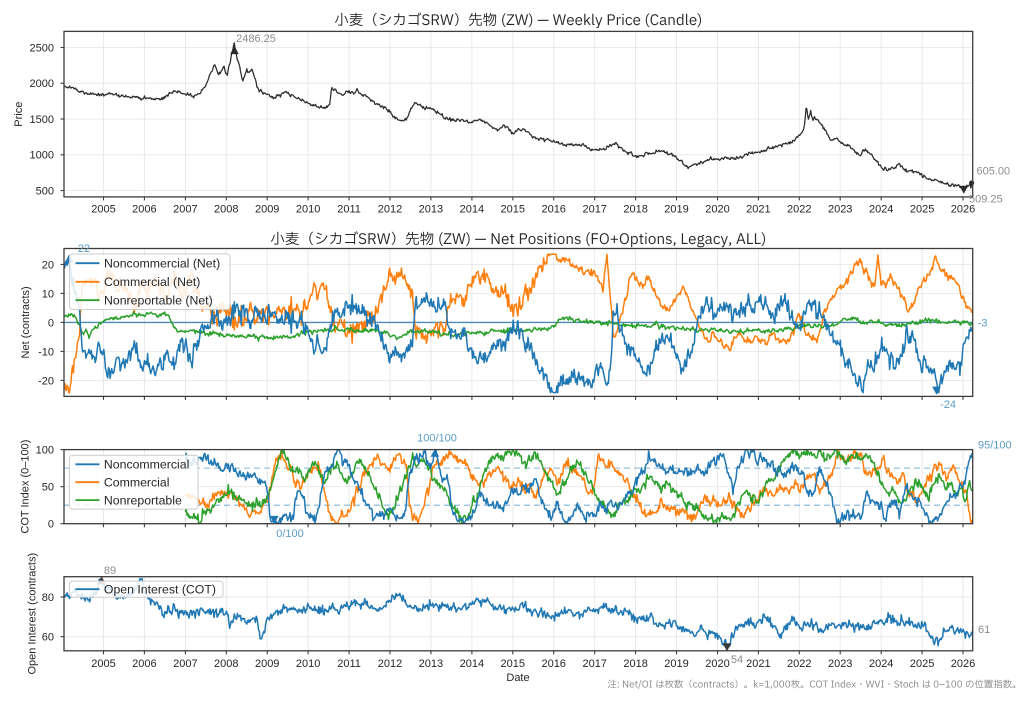 The width and height of the screenshot is (1024, 704). What do you see at coordinates (162, 264) in the screenshot?
I see `svg-text: Noncommercial (Net)` at bounding box center [162, 264].